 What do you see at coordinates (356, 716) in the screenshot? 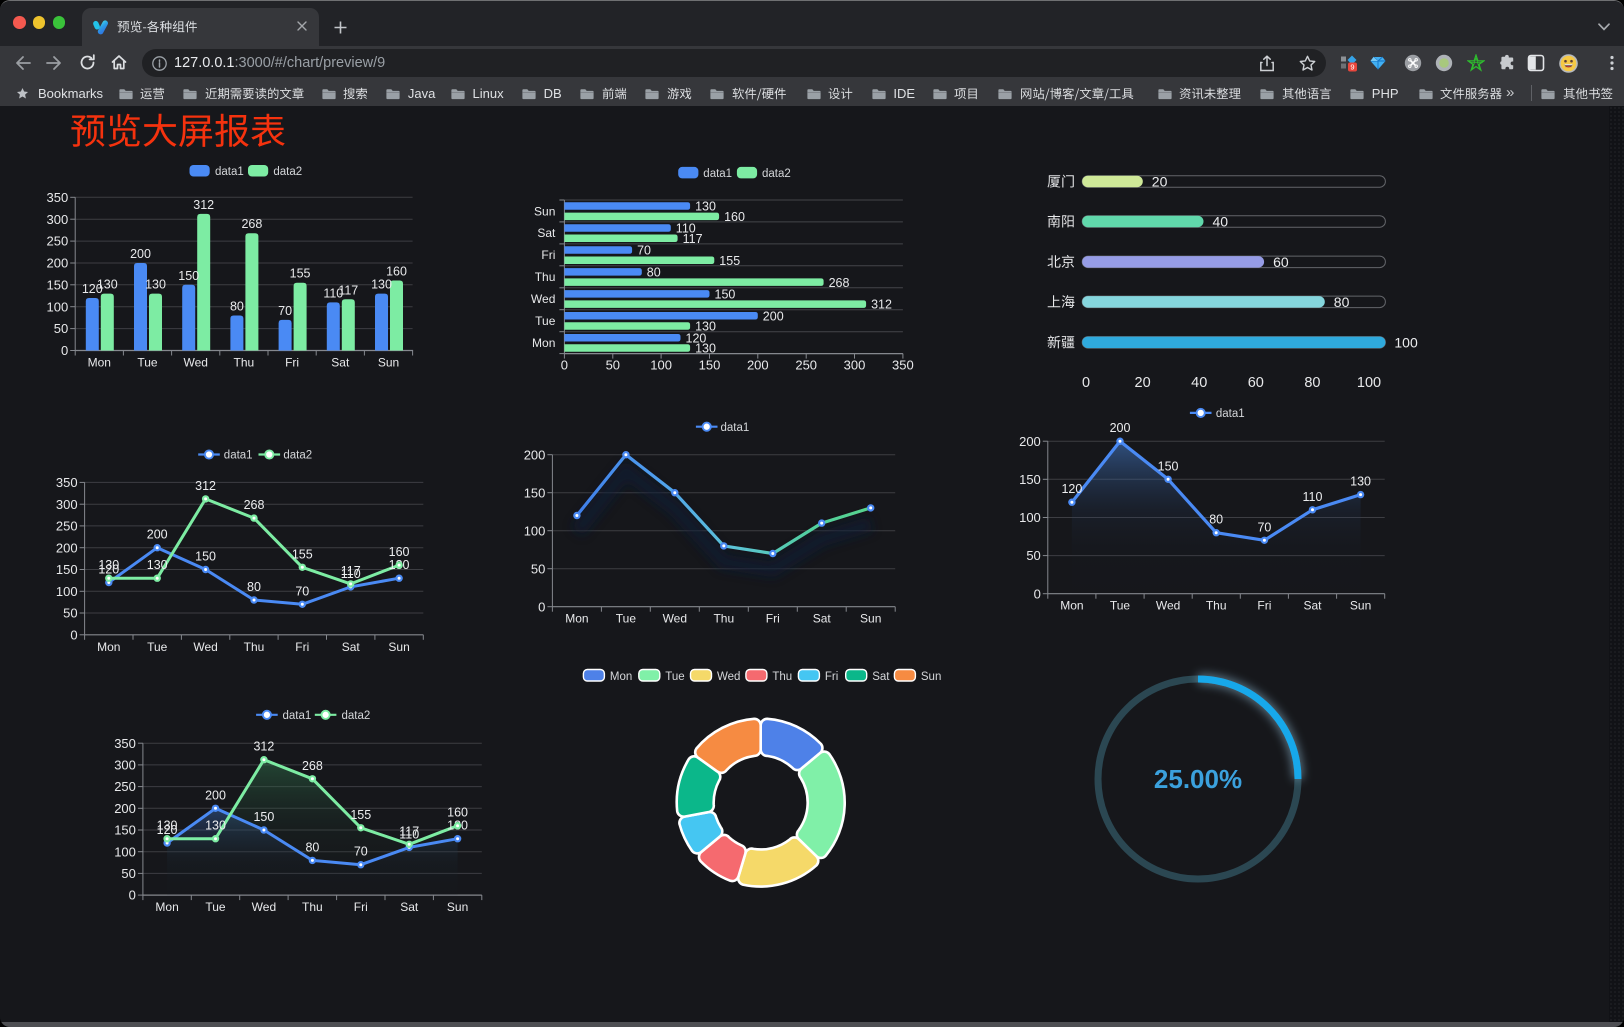
I see `svg-text: data2` at bounding box center [356, 716].